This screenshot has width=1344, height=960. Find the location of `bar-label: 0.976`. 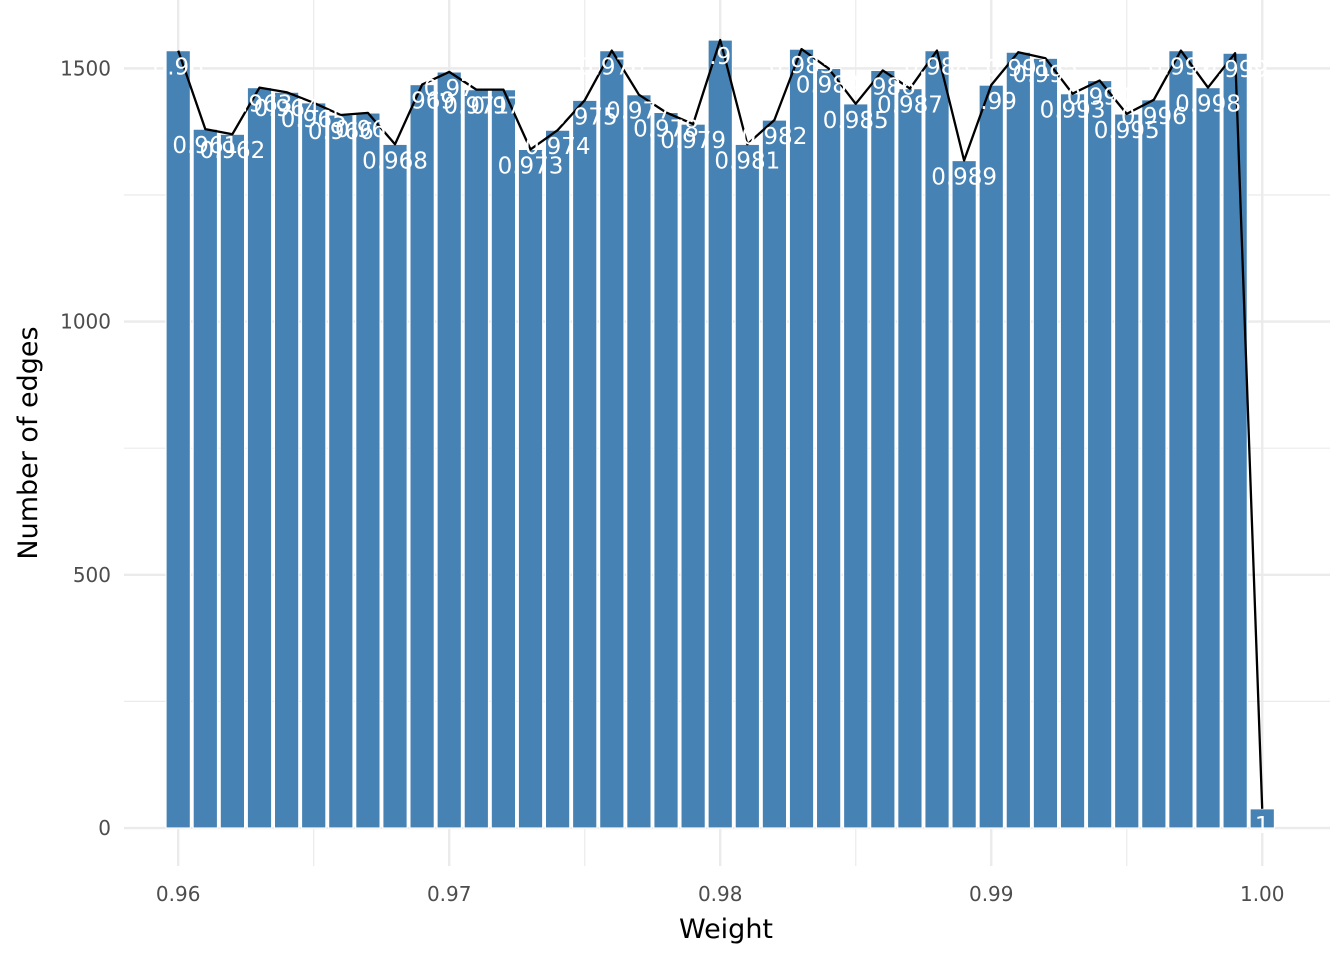

bar-label: 0.976 is located at coordinates (612, 68).